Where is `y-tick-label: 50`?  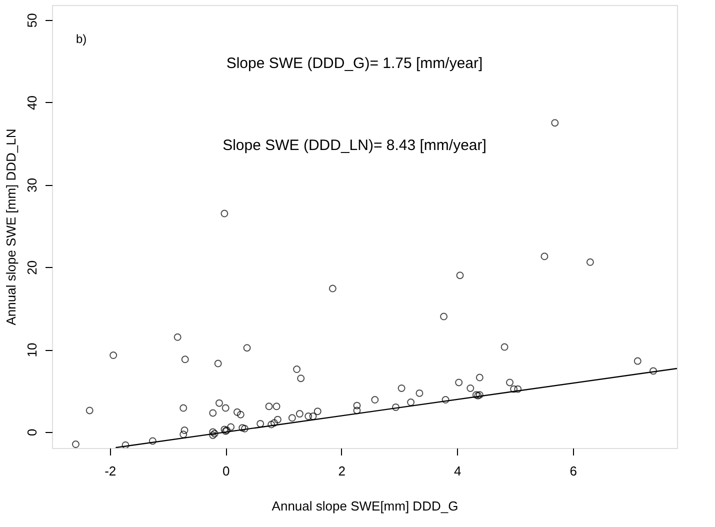
y-tick-label: 50 is located at coordinates (32, 20).